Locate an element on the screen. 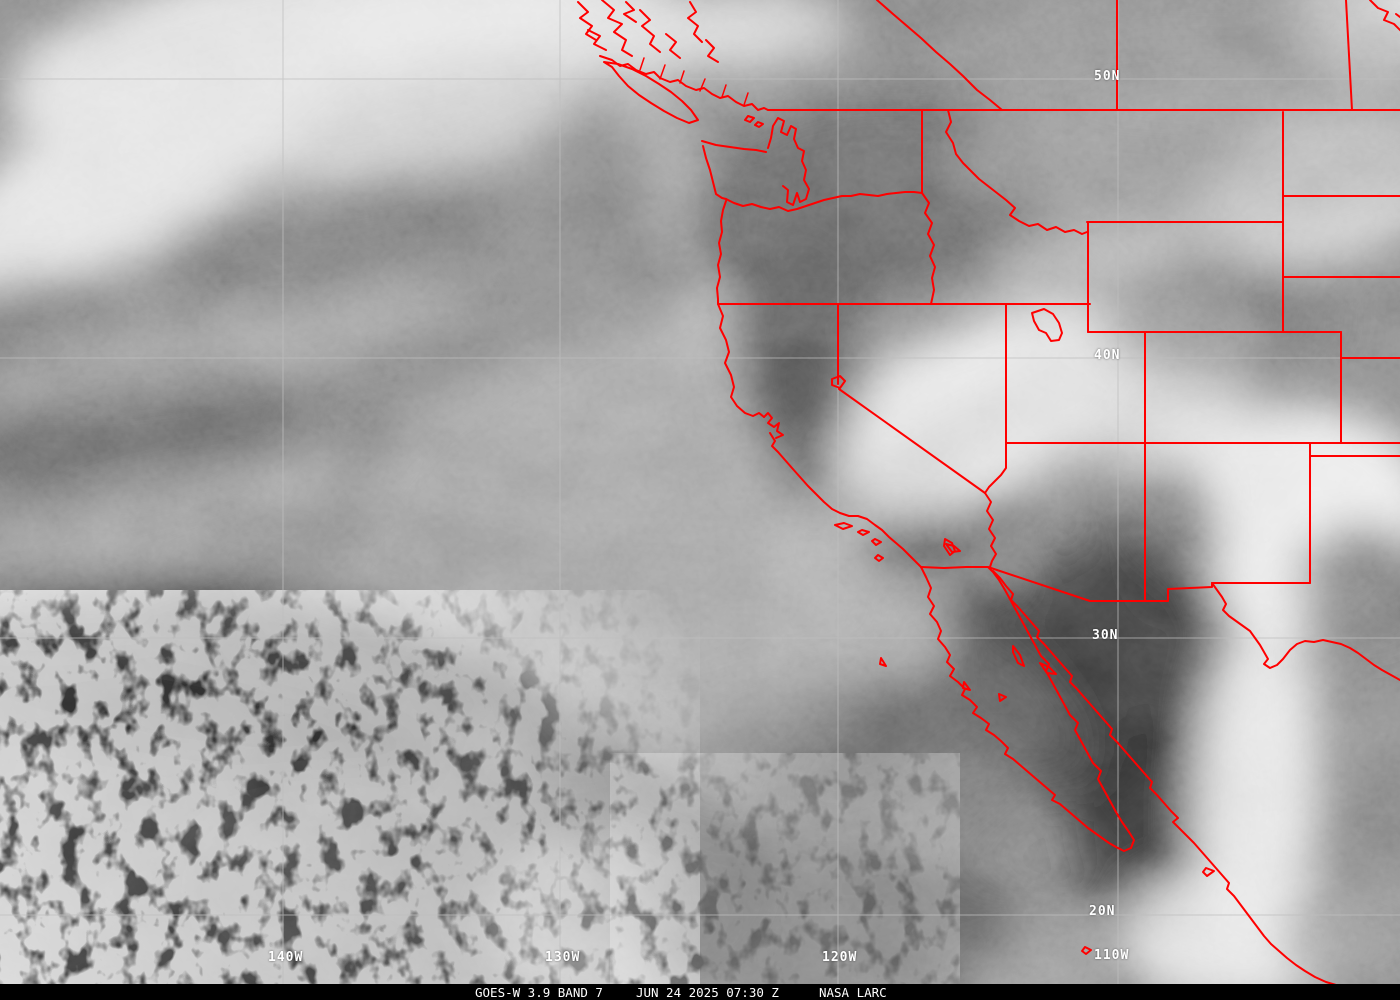 The width and height of the screenshot is (1400, 1000). rio-grande is located at coordinates (1305, 631).